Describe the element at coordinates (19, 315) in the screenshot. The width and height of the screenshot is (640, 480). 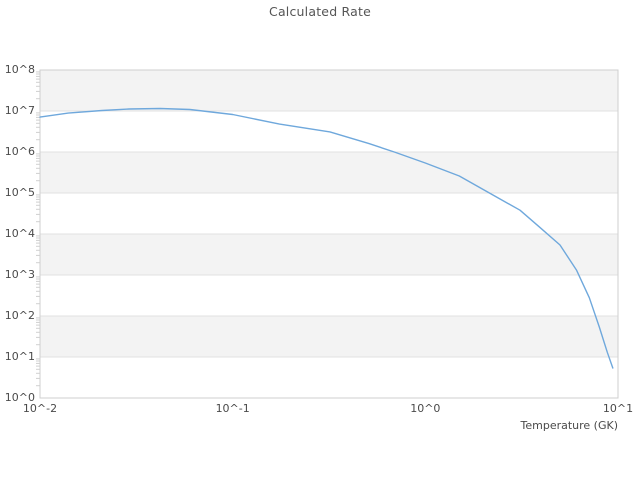
I see `y-tick-label: 10^2` at that location.